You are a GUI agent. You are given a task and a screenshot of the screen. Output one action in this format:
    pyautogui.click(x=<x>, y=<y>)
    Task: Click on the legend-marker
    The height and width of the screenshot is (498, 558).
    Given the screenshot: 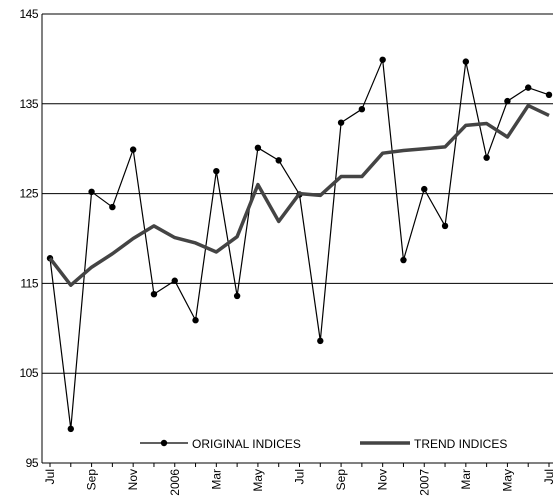 What is the action you would take?
    pyautogui.click(x=164, y=443)
    